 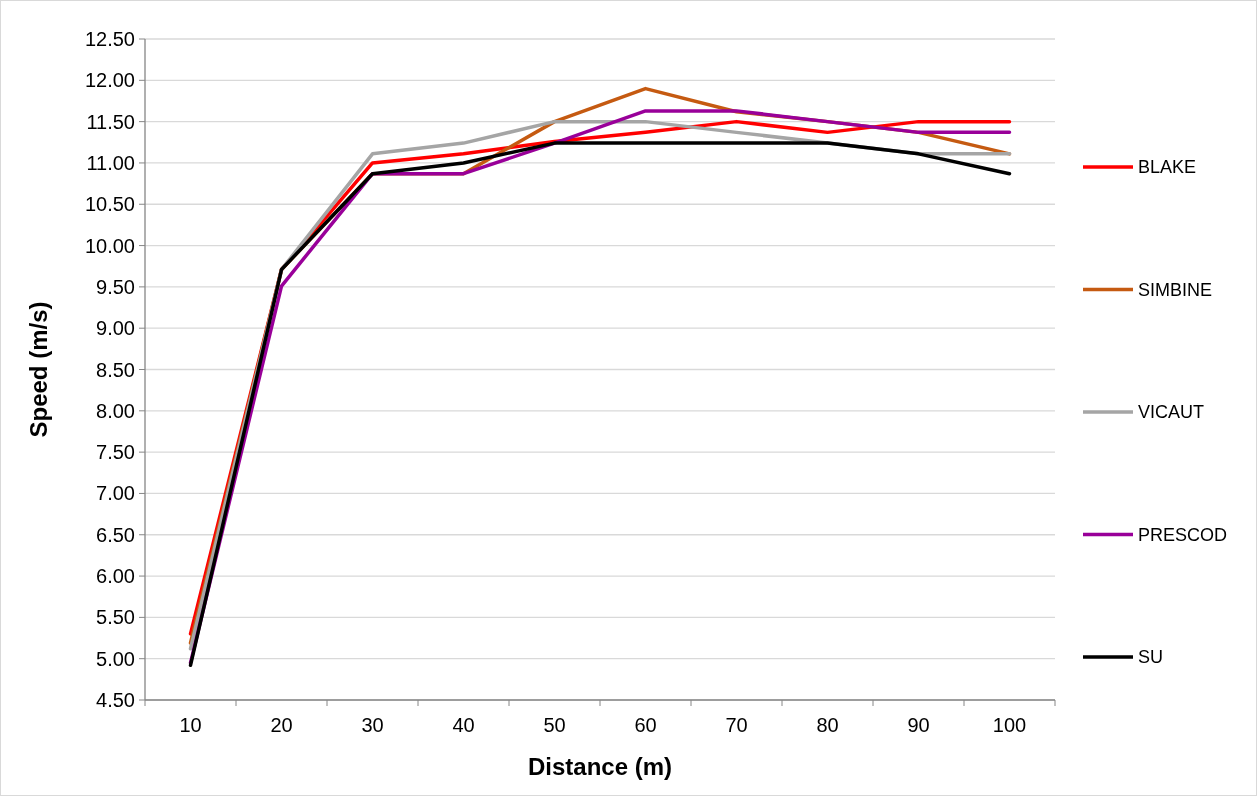 What do you see at coordinates (463, 725) in the screenshot?
I see `x-tick-label: 40` at bounding box center [463, 725].